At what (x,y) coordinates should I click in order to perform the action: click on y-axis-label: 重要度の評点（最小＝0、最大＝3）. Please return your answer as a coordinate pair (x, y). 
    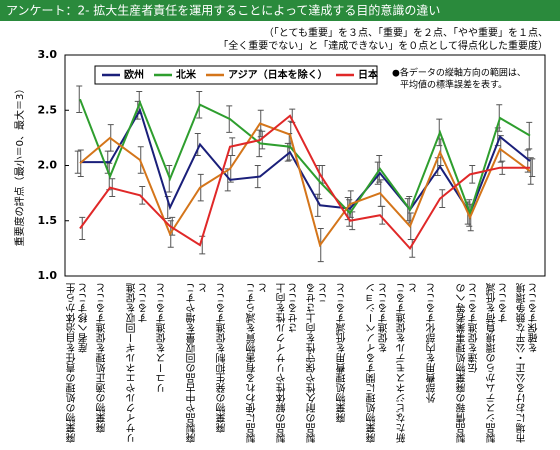
    Looking at the image, I should click on (19, 165).